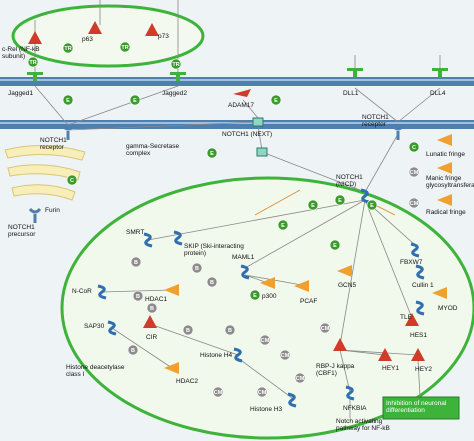  I want to click on fragment, so click(258, 122).